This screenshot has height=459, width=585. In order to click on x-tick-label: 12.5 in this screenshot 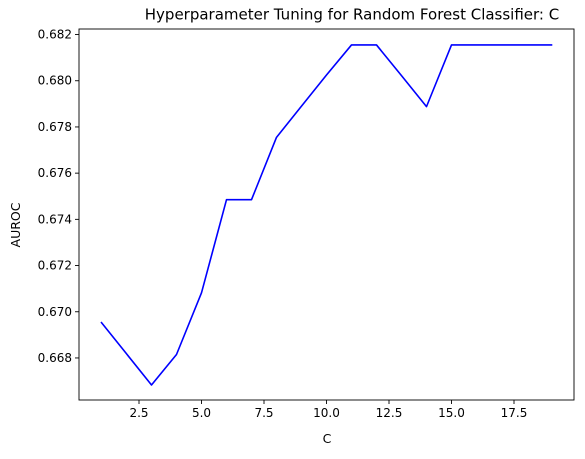, I will do `click(389, 413)`.